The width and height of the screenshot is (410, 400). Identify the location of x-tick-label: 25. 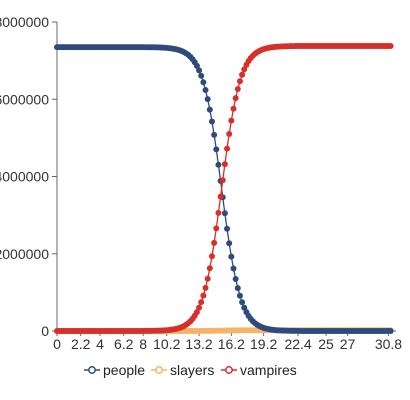
(326, 344).